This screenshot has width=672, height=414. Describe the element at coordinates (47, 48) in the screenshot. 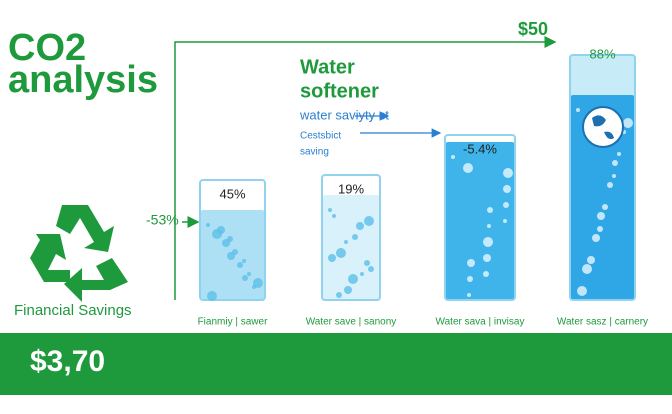

I see `title-line: CO2` at that location.